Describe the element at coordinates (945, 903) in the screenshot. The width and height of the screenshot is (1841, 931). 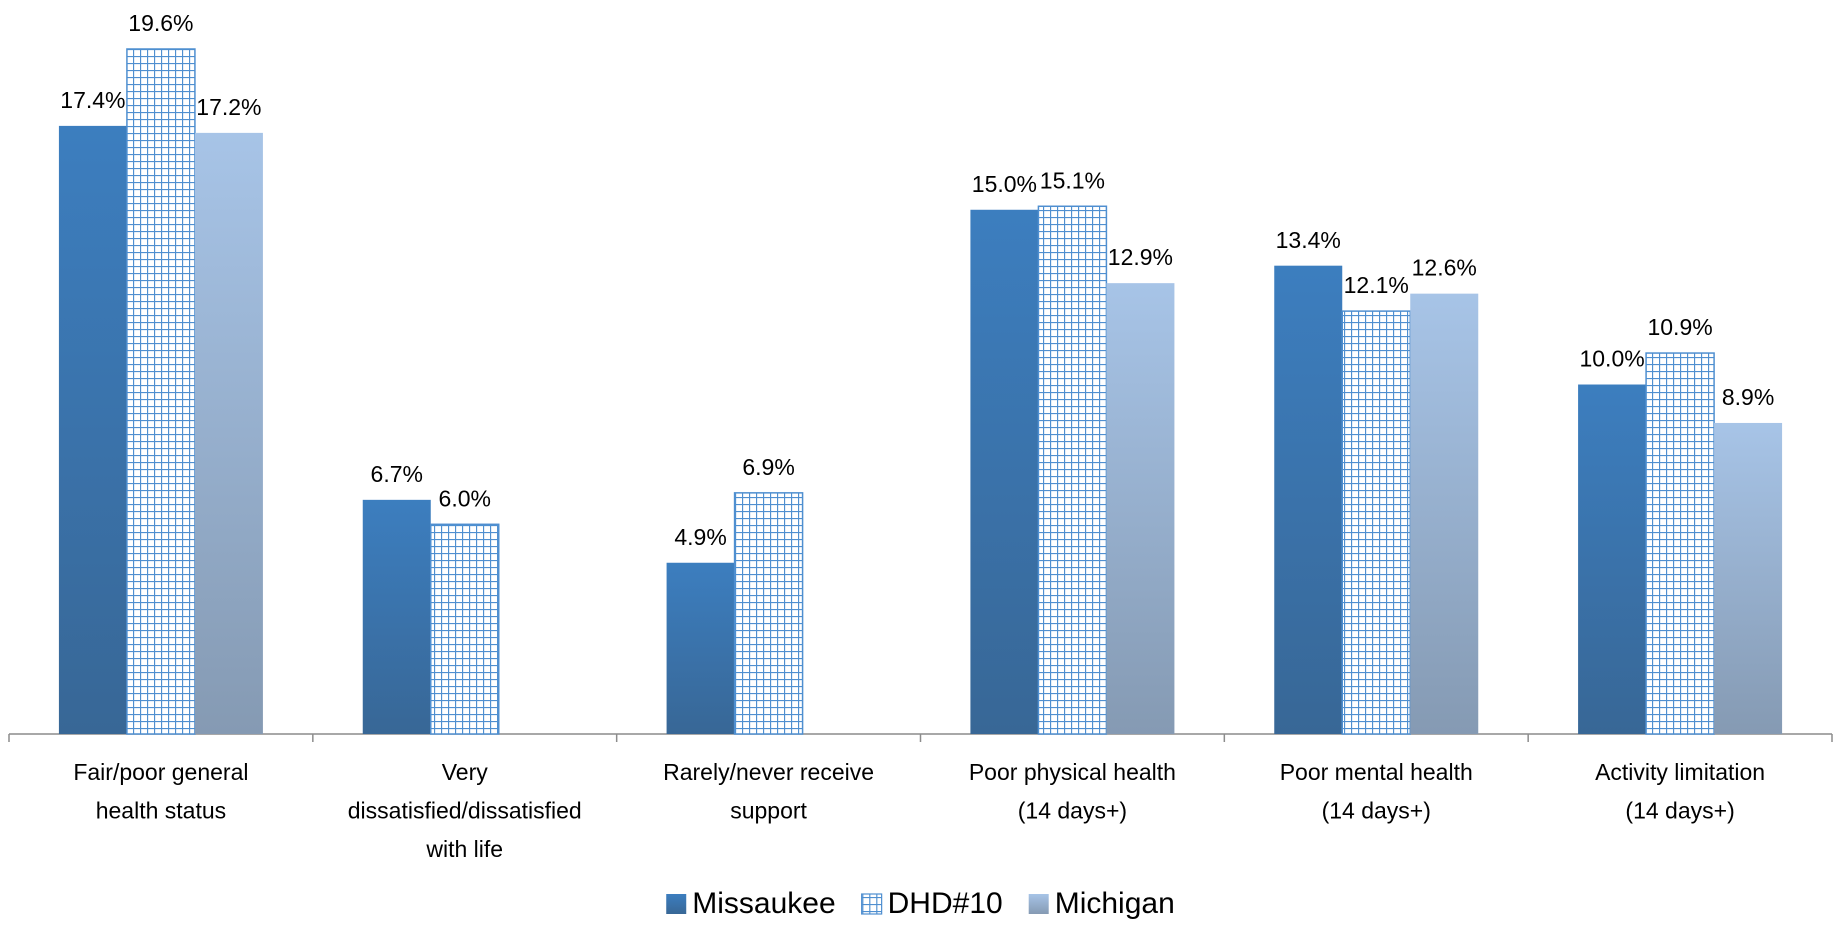
I see `legend-label: DHD#10` at that location.